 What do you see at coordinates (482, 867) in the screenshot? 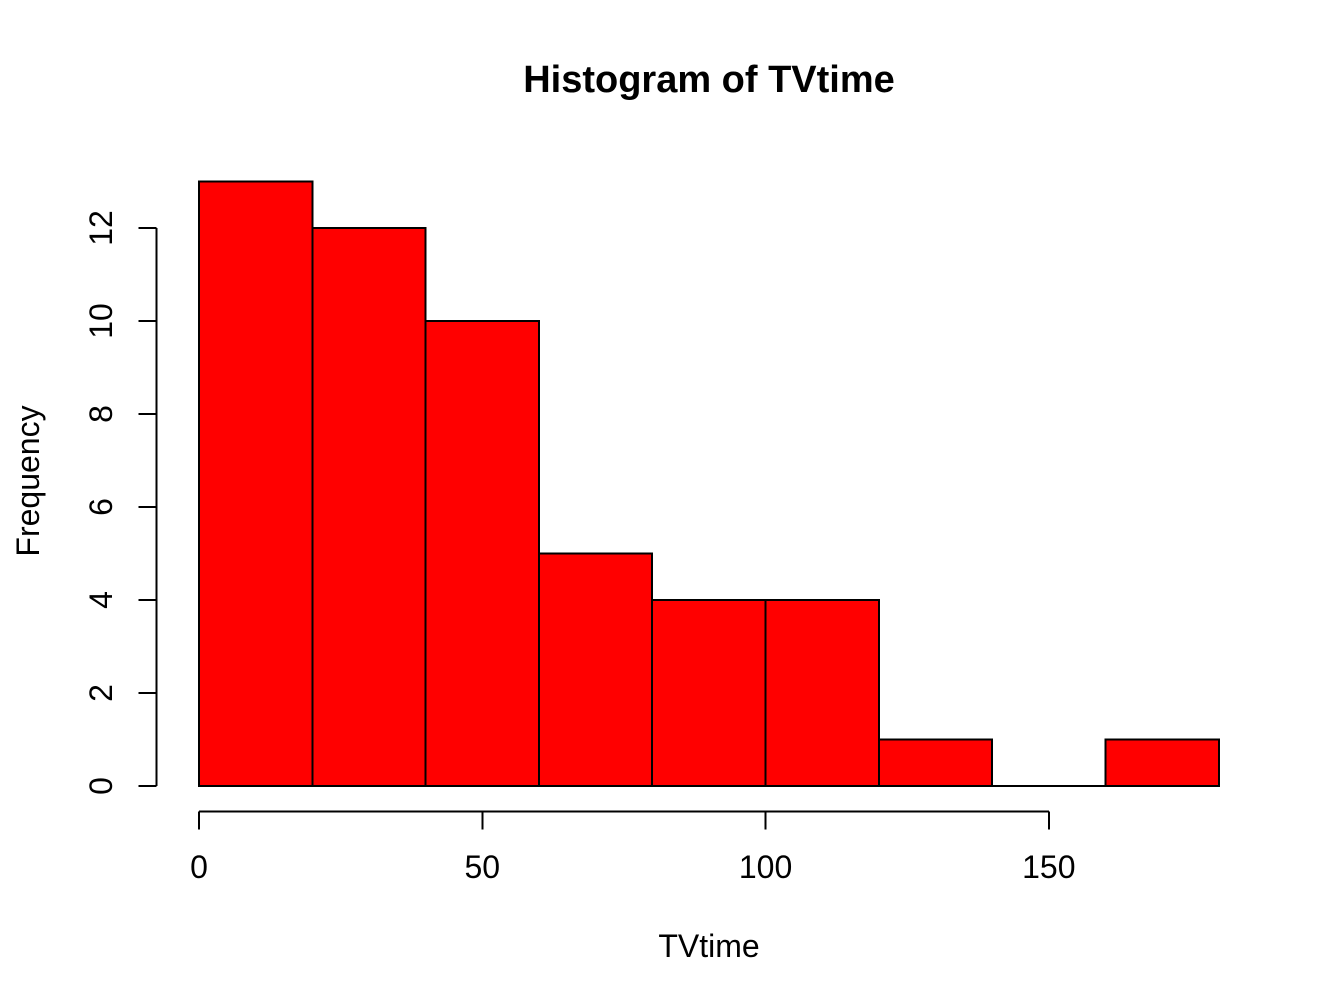
I see `x-tick-label: 50` at bounding box center [482, 867].